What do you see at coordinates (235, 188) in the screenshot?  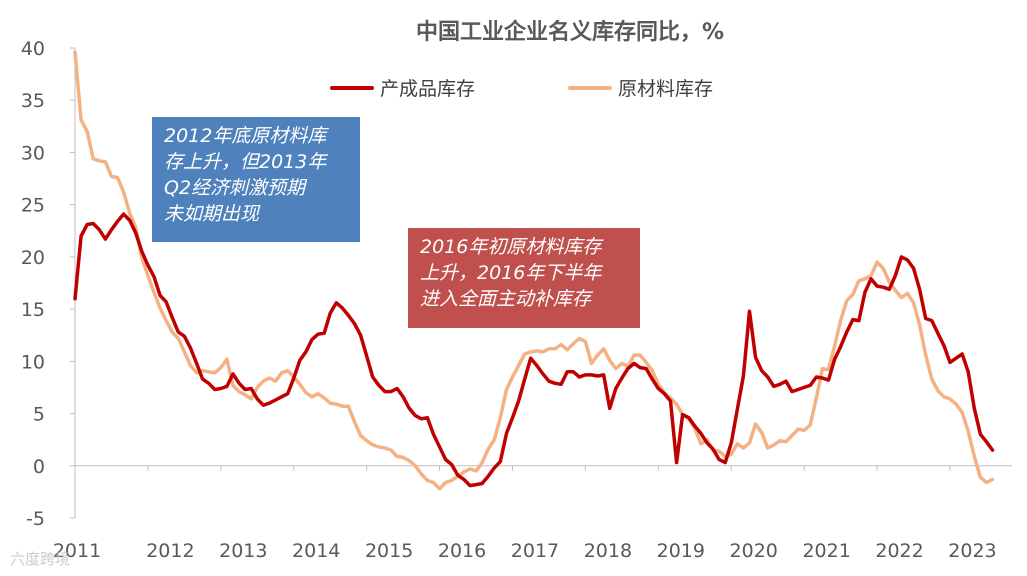 I see `annotation-line: Q2经济刺激预期` at bounding box center [235, 188].